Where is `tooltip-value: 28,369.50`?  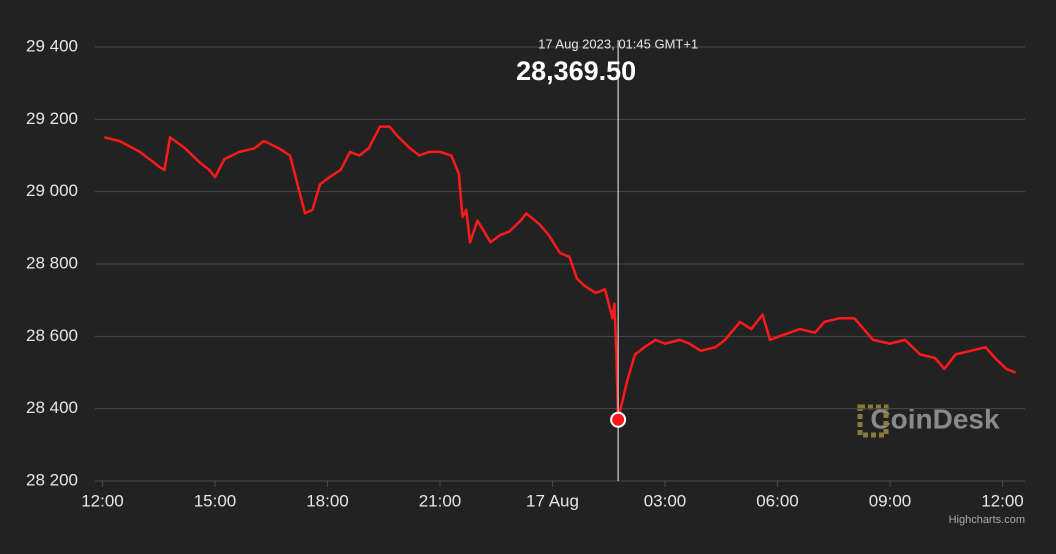
tooltip-value: 28,369.50 is located at coordinates (576, 71).